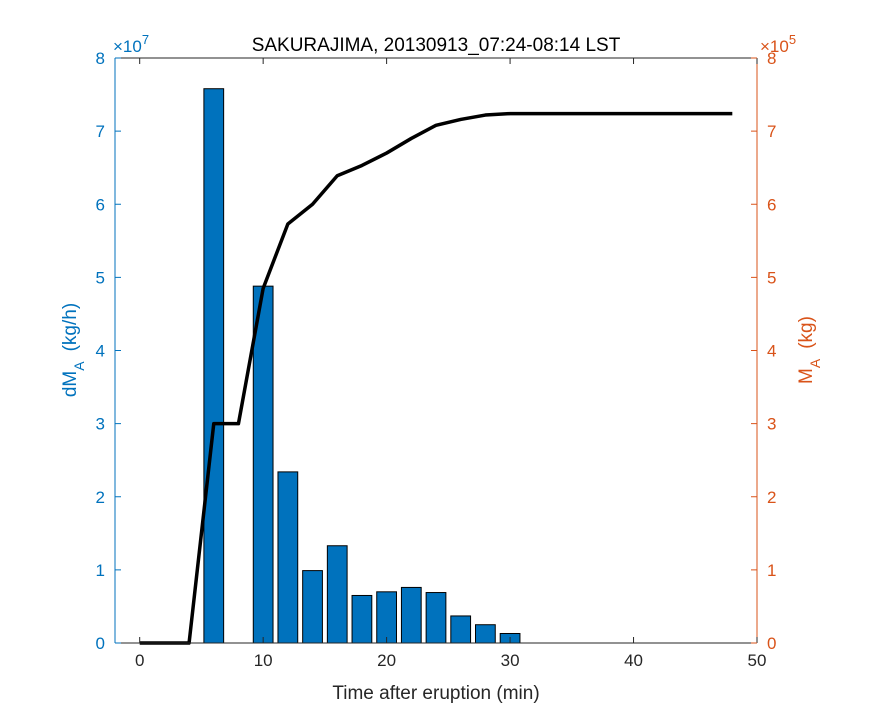 This screenshot has height=723, width=875. Describe the element at coordinates (757, 660) in the screenshot. I see `x-tick-label: 50` at that location.